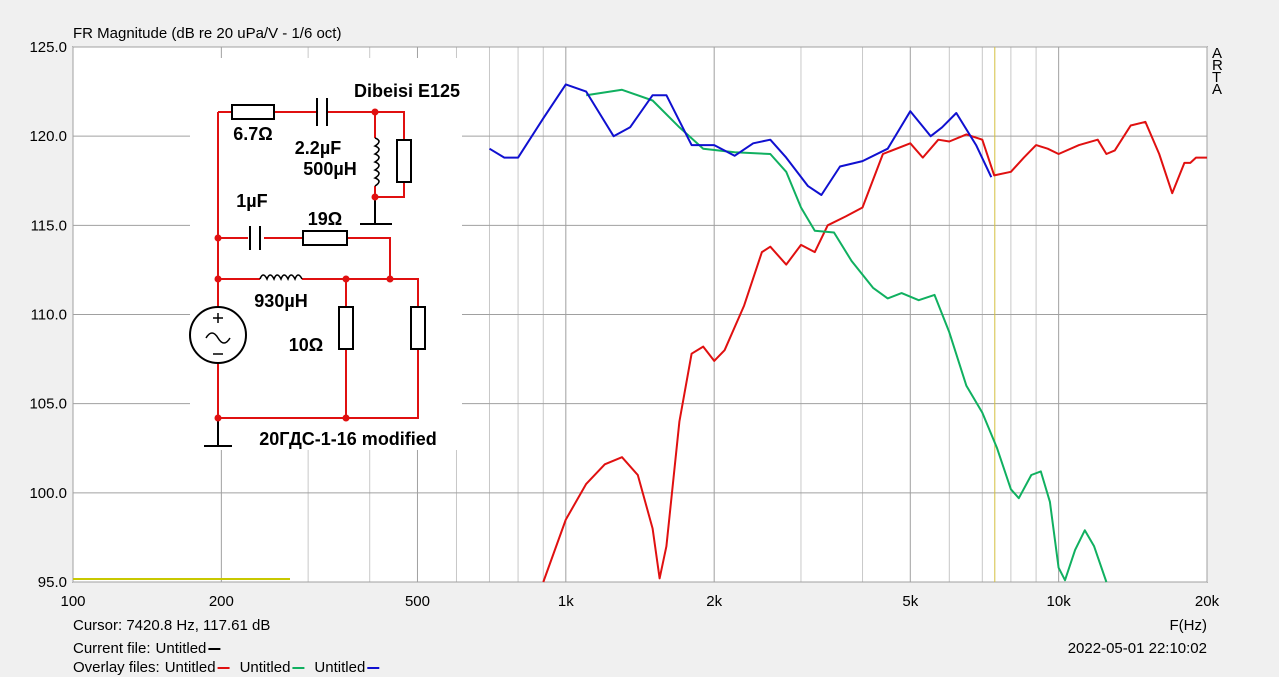 The height and width of the screenshot is (677, 1279). I want to click on series-line, so click(740, 139).